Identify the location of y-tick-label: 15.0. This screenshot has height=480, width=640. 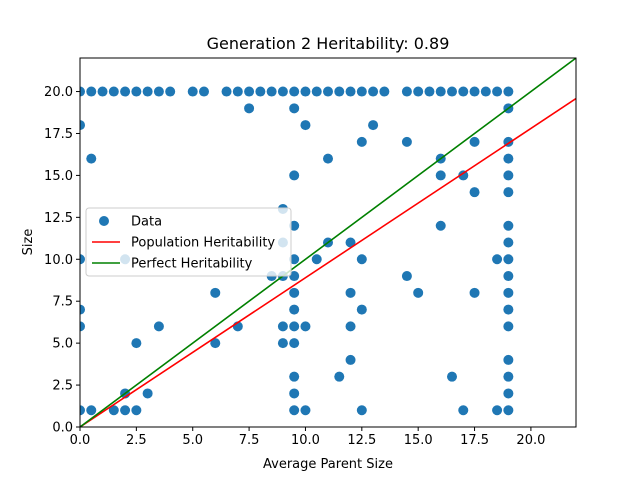
(58, 176).